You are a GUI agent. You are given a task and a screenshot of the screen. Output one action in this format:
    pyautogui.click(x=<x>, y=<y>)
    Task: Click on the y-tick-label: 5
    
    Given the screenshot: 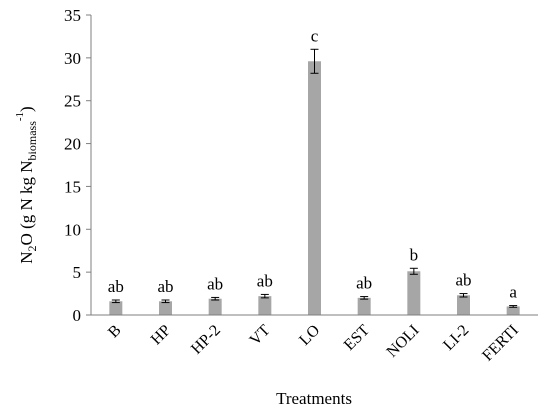 What is the action you would take?
    pyautogui.click(x=77, y=272)
    